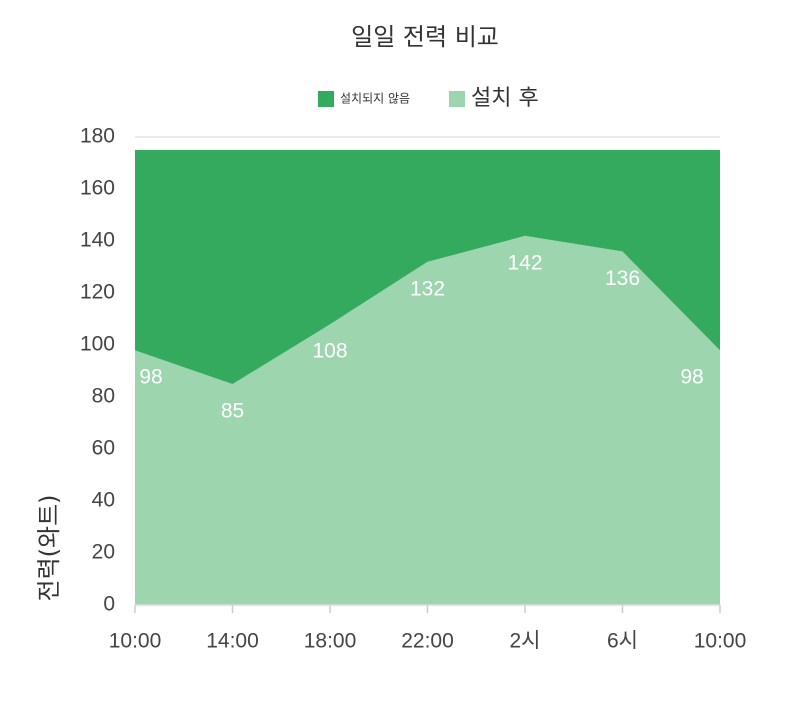 This screenshot has width=790, height=717. What do you see at coordinates (232, 641) in the screenshot?
I see `x-tick-label: 14:00` at bounding box center [232, 641].